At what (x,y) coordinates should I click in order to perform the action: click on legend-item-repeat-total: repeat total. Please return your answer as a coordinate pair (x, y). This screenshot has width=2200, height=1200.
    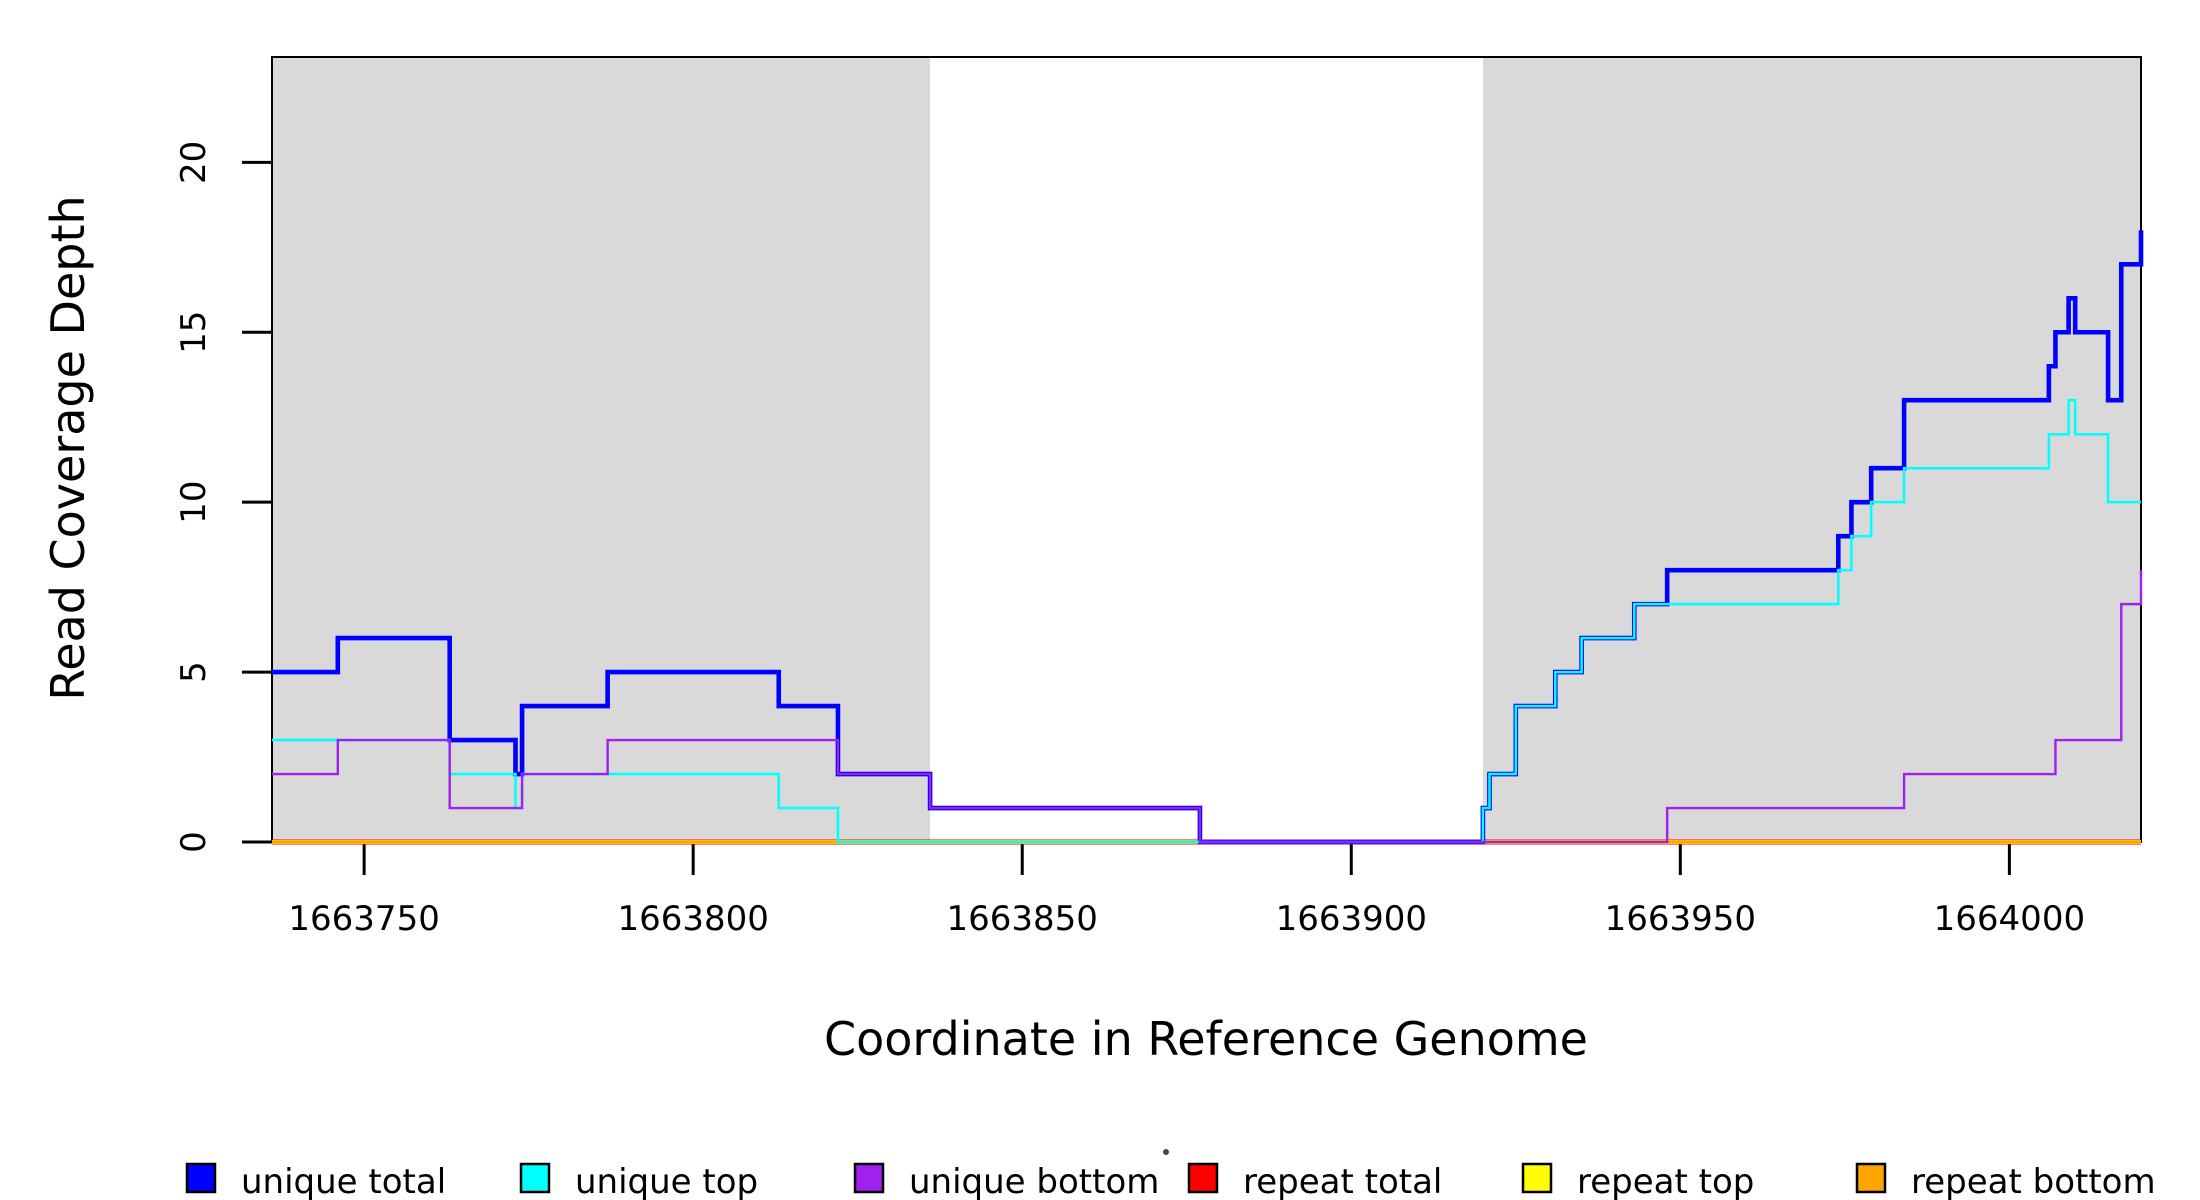
    Looking at the image, I should click on (1314, 1181).